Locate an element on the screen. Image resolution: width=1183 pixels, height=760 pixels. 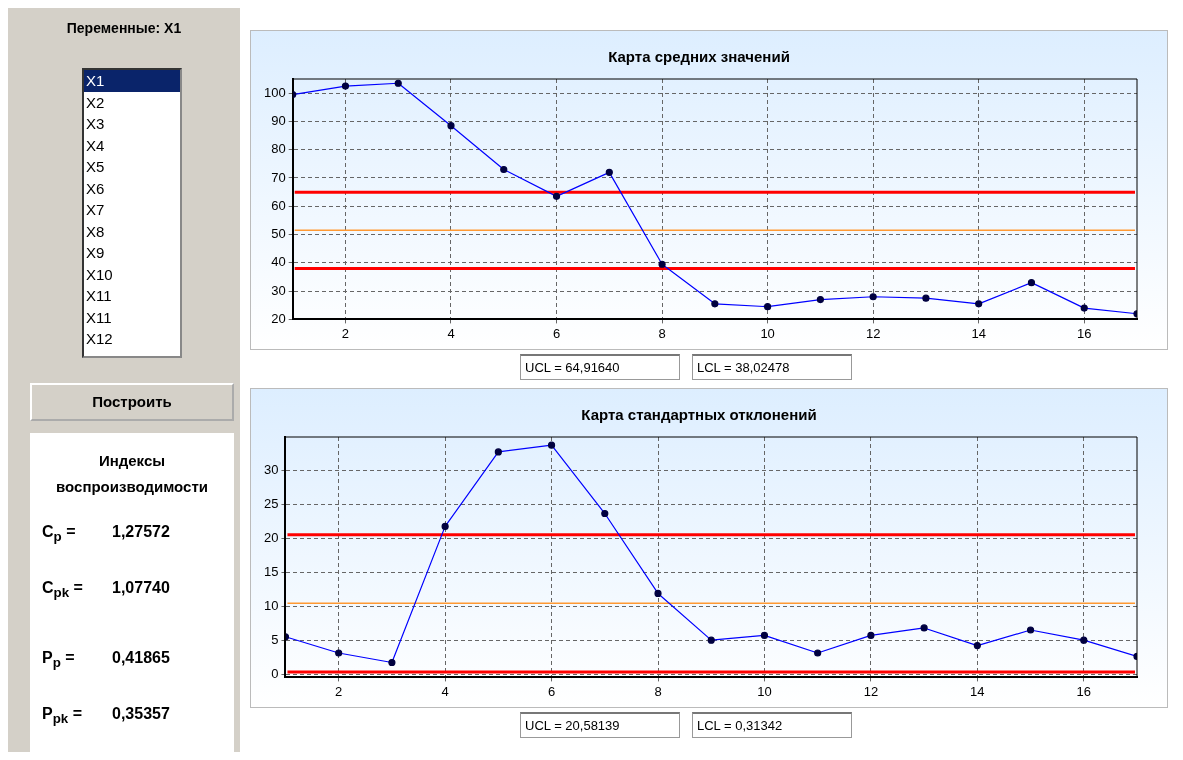
y-tick-label: 50 is located at coordinates (278, 234).